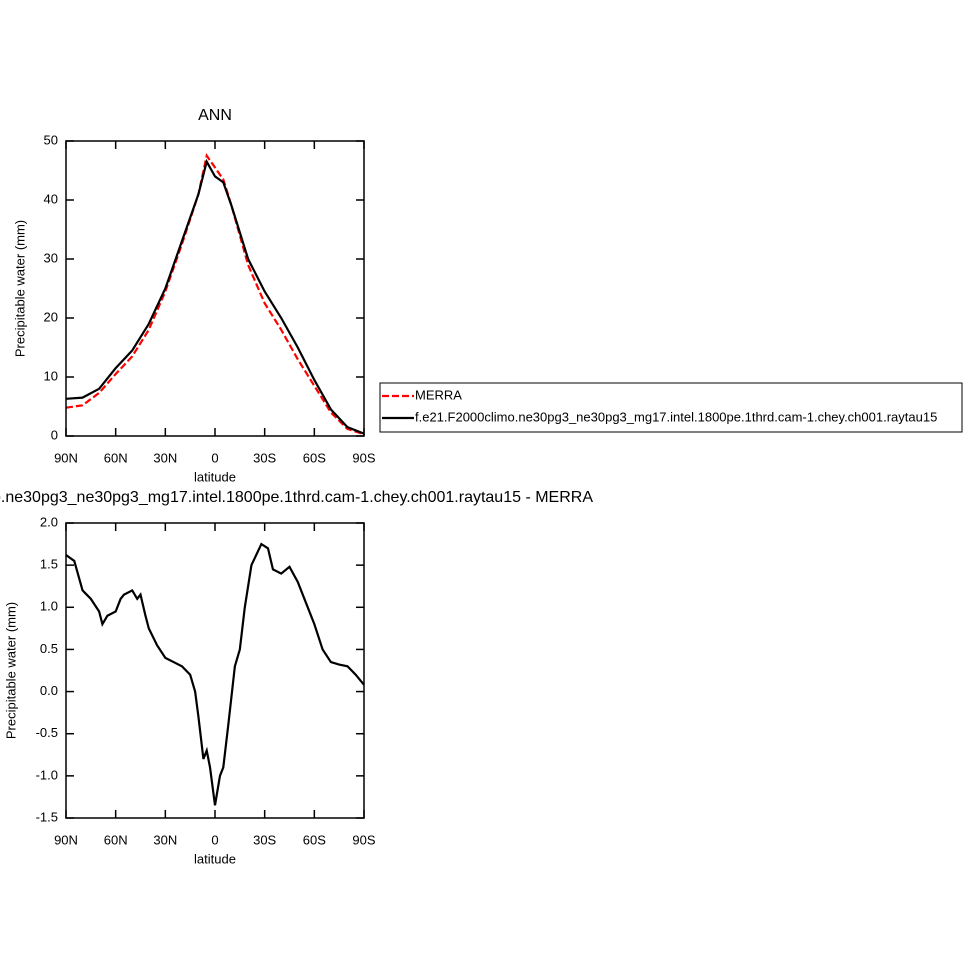 The width and height of the screenshot is (977, 975). I want to click on legend-label: MERRA, so click(438, 394).